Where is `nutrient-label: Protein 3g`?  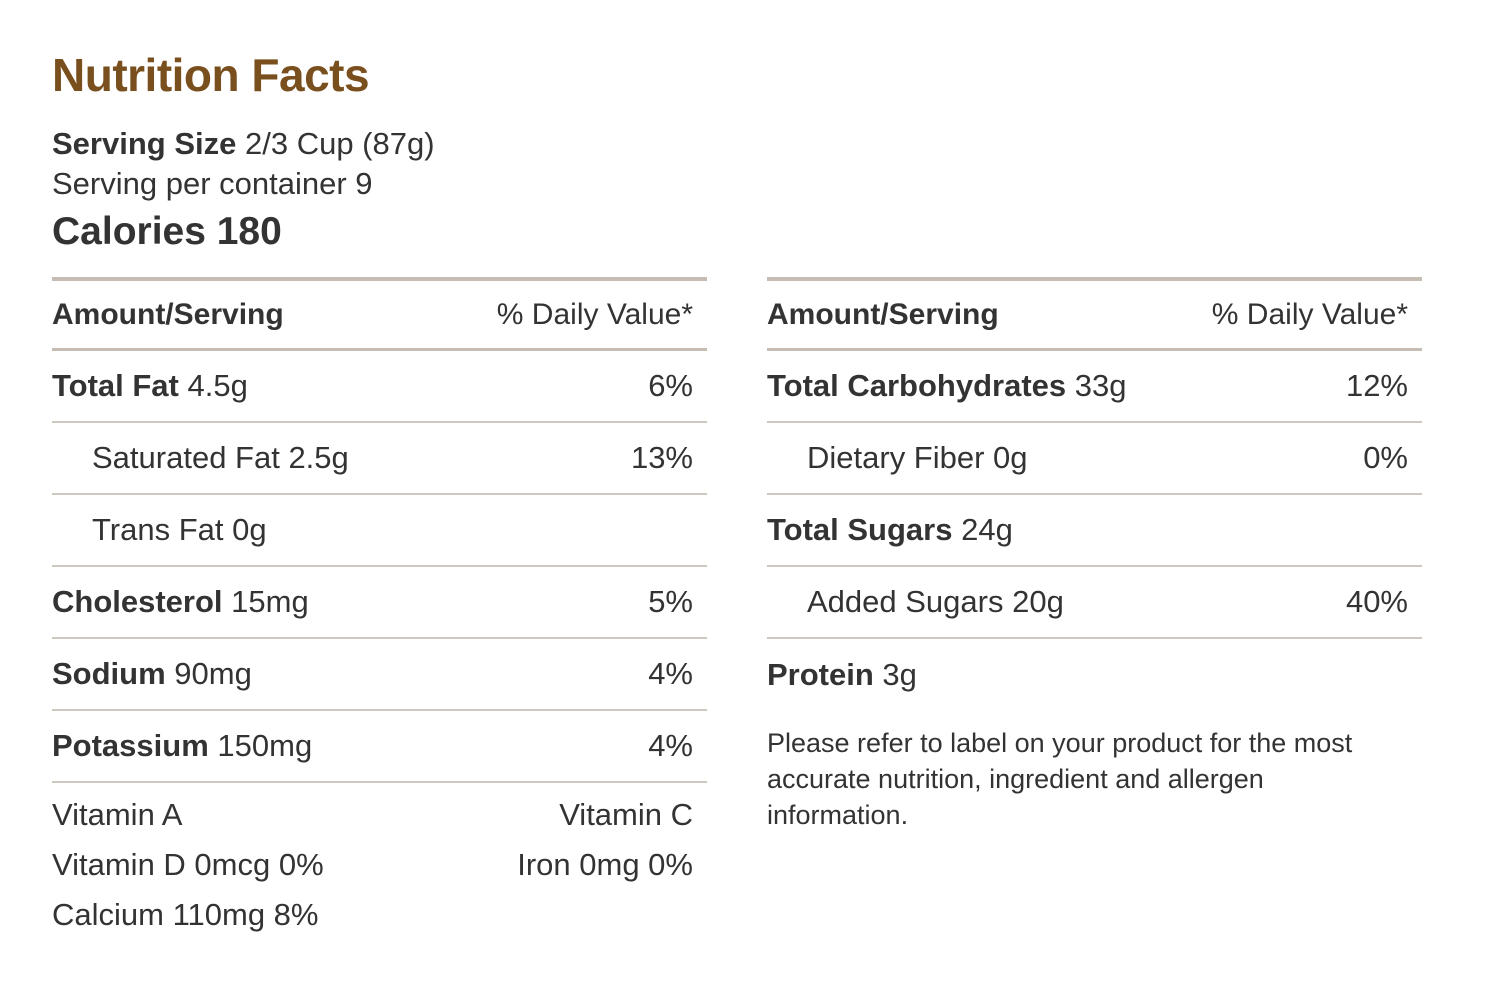 nutrient-label: Protein 3g is located at coordinates (842, 675).